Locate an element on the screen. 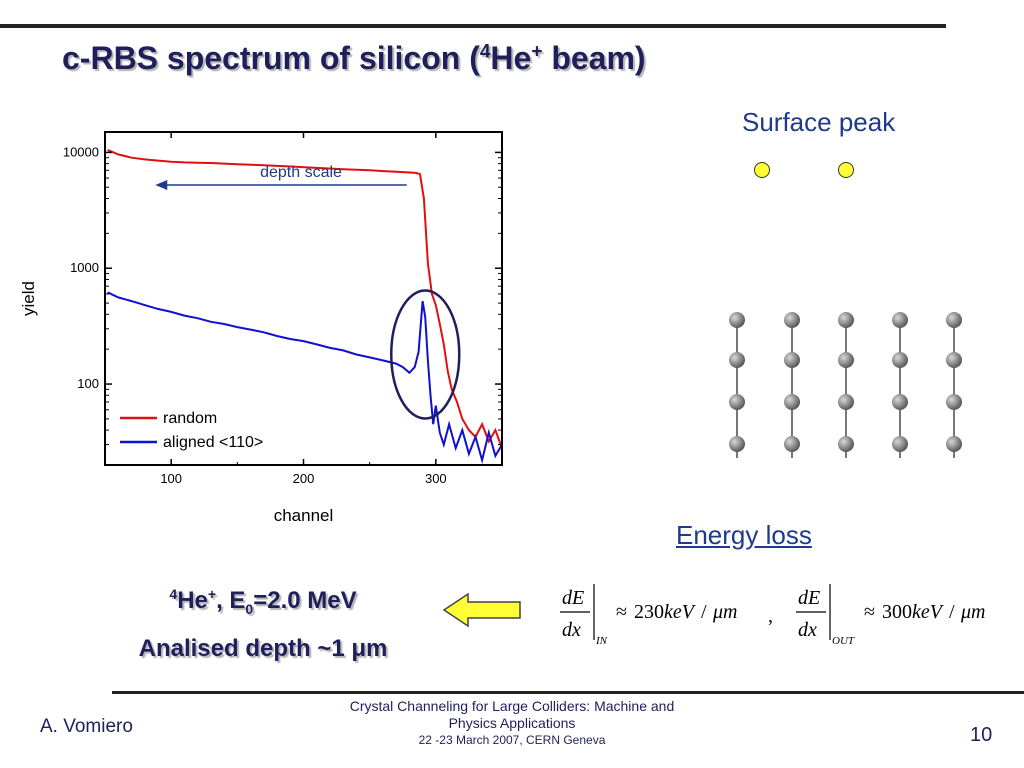 This screenshot has width=1024, height=768. page-number: 10 is located at coordinates (981, 735).